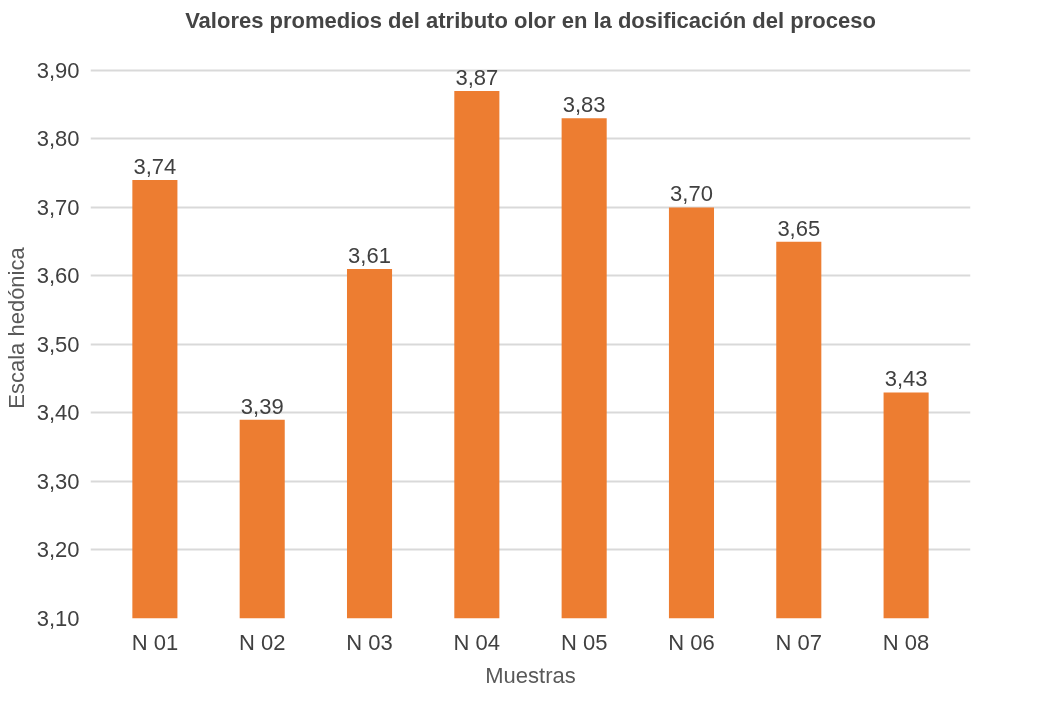 The height and width of the screenshot is (715, 1057). What do you see at coordinates (58, 276) in the screenshot?
I see `y-tick-label: 3,60` at bounding box center [58, 276].